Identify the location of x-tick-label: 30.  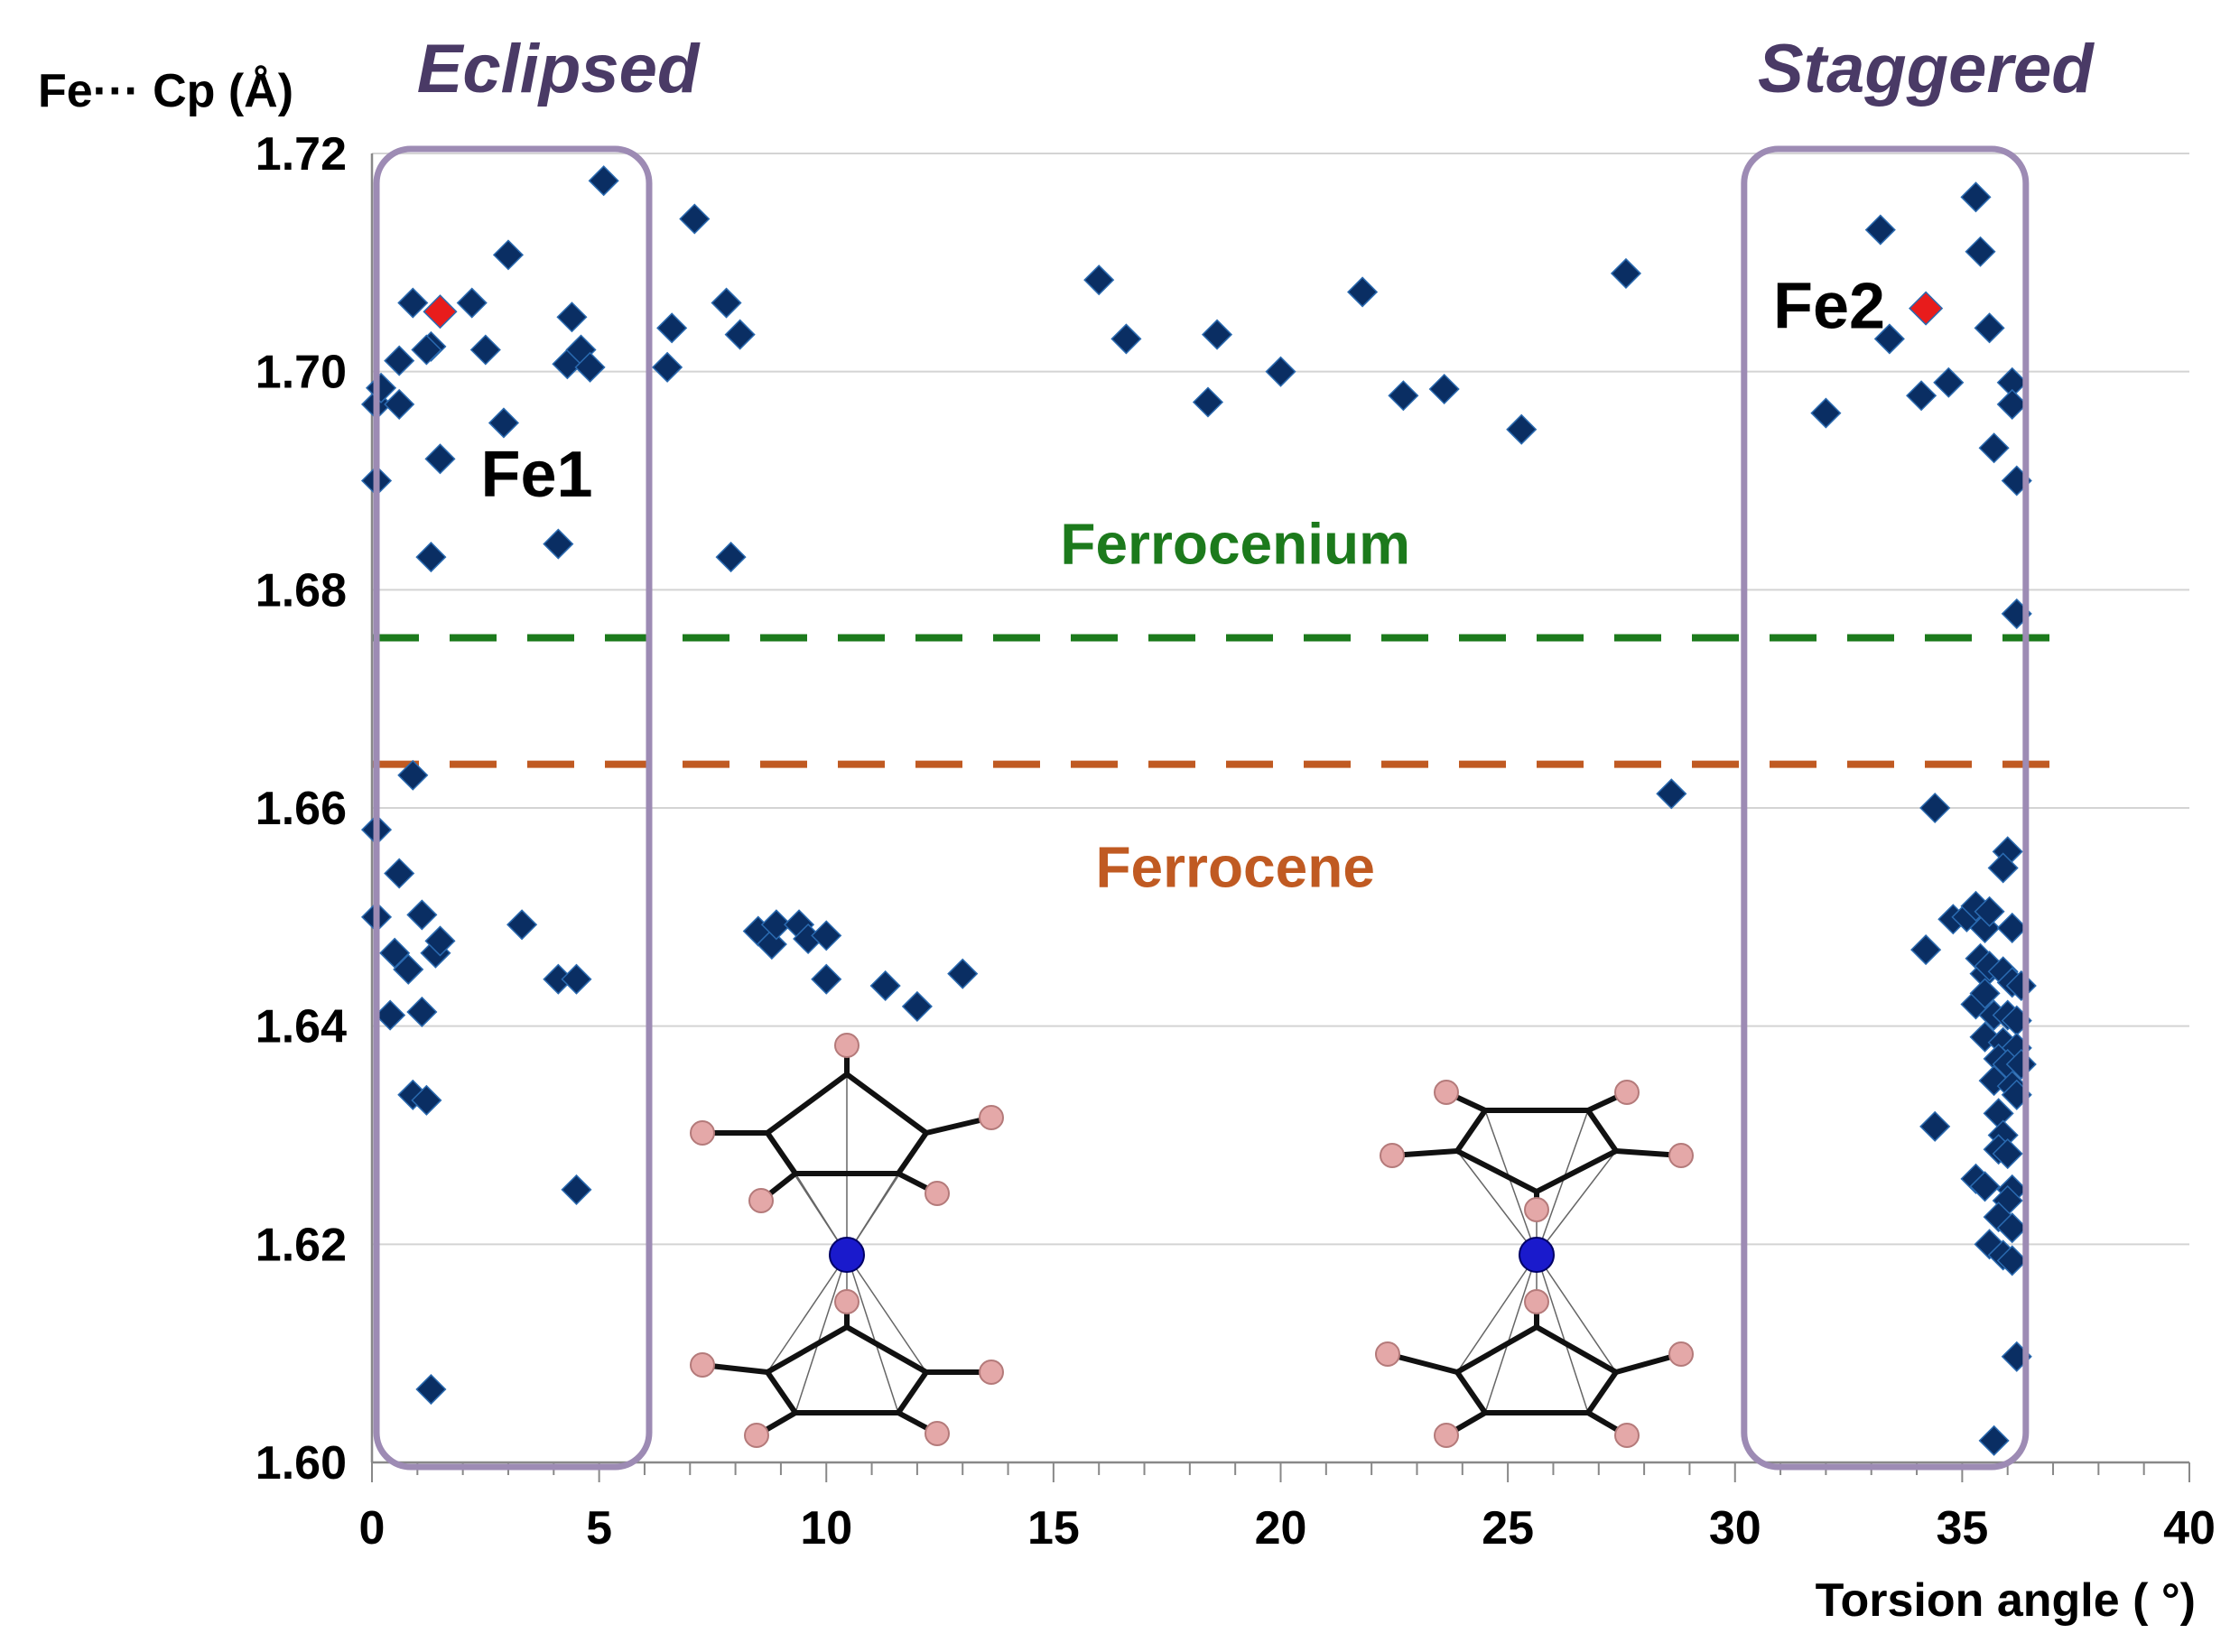
(1735, 1528).